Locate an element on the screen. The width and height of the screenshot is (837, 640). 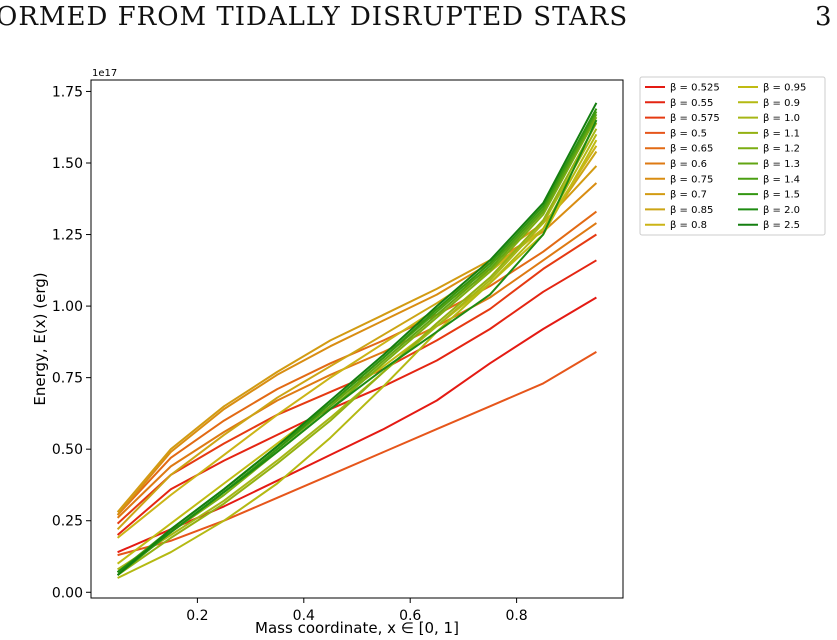
y-tick-label: 1.50 is located at coordinates (67, 164).